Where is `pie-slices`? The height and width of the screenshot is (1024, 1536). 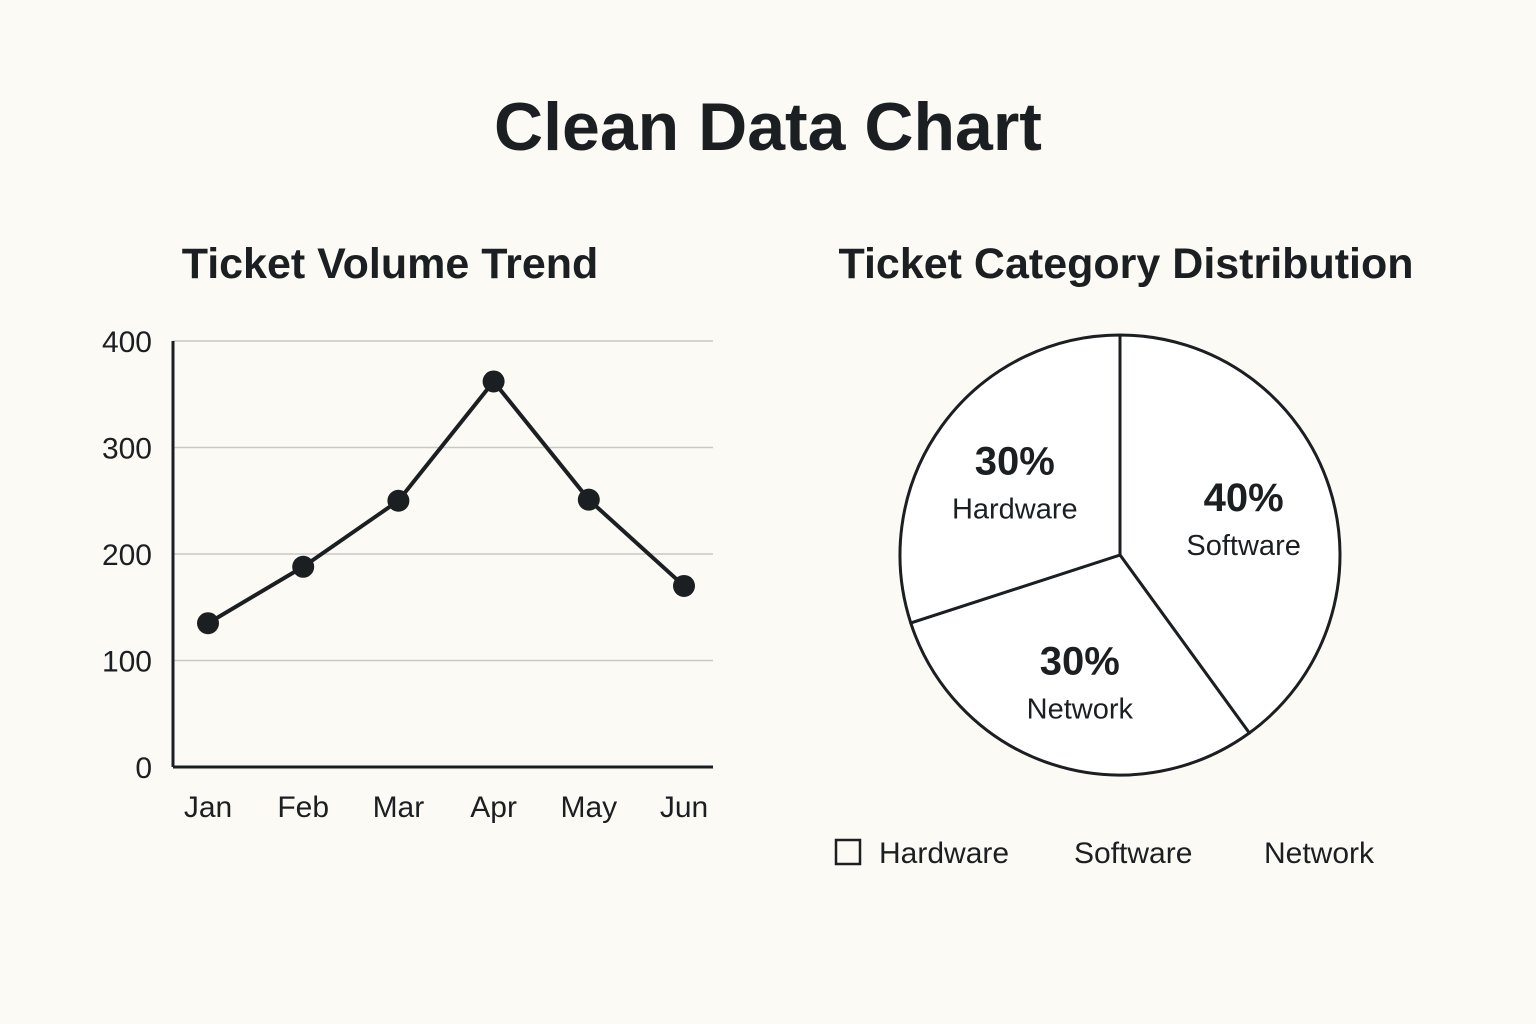
pie-slices is located at coordinates (1120, 555).